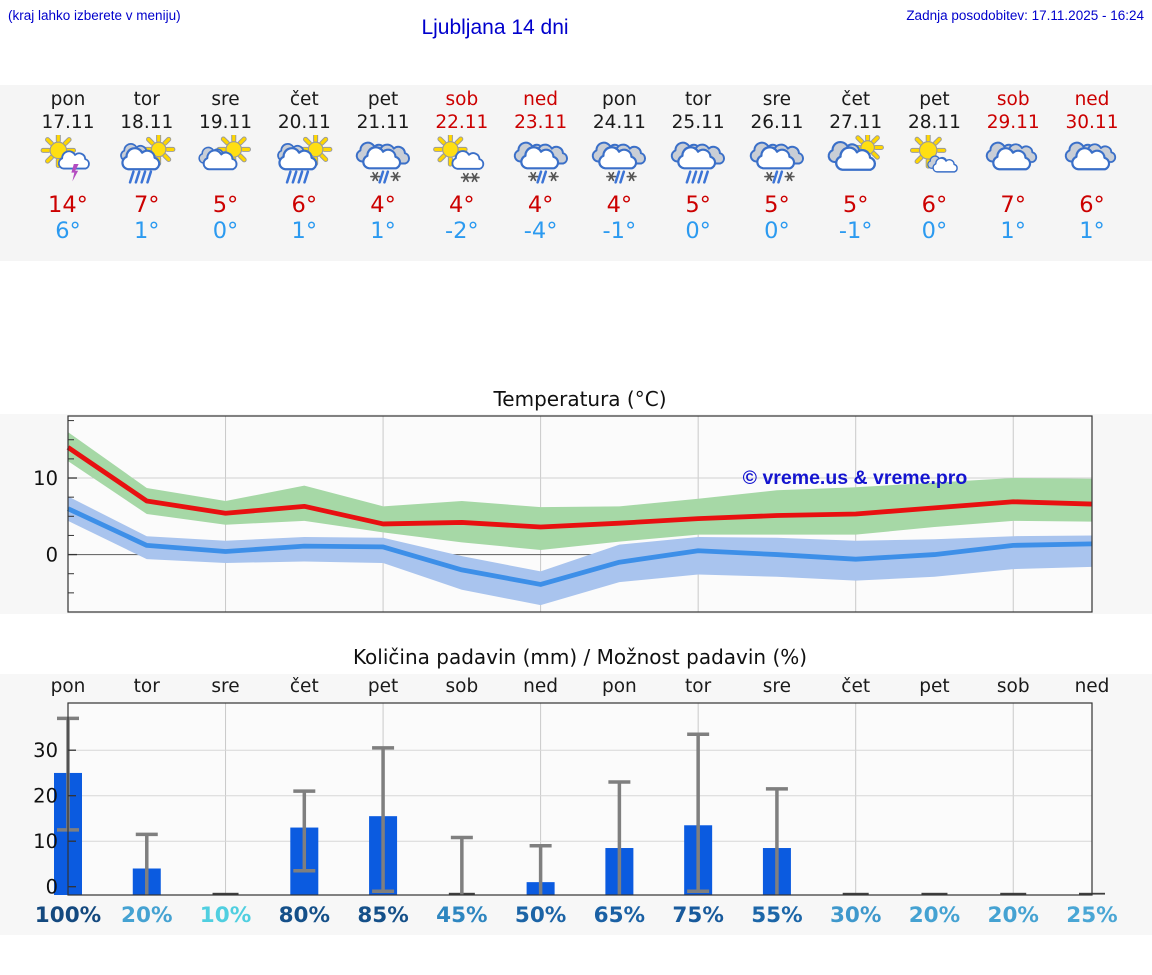 Image resolution: width=1152 pixels, height=975 pixels. I want to click on day-column: pon 17.11 14° 6°, so click(68, 166).